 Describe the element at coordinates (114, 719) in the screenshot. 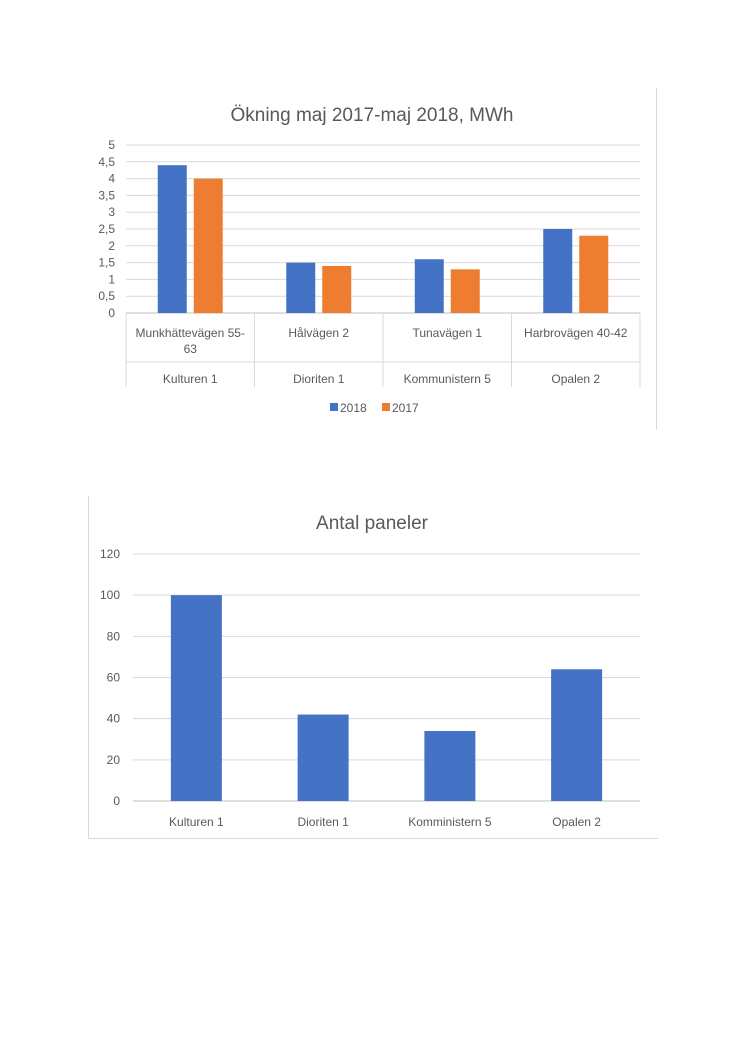

I see `chart2-ytick-label: 40` at that location.